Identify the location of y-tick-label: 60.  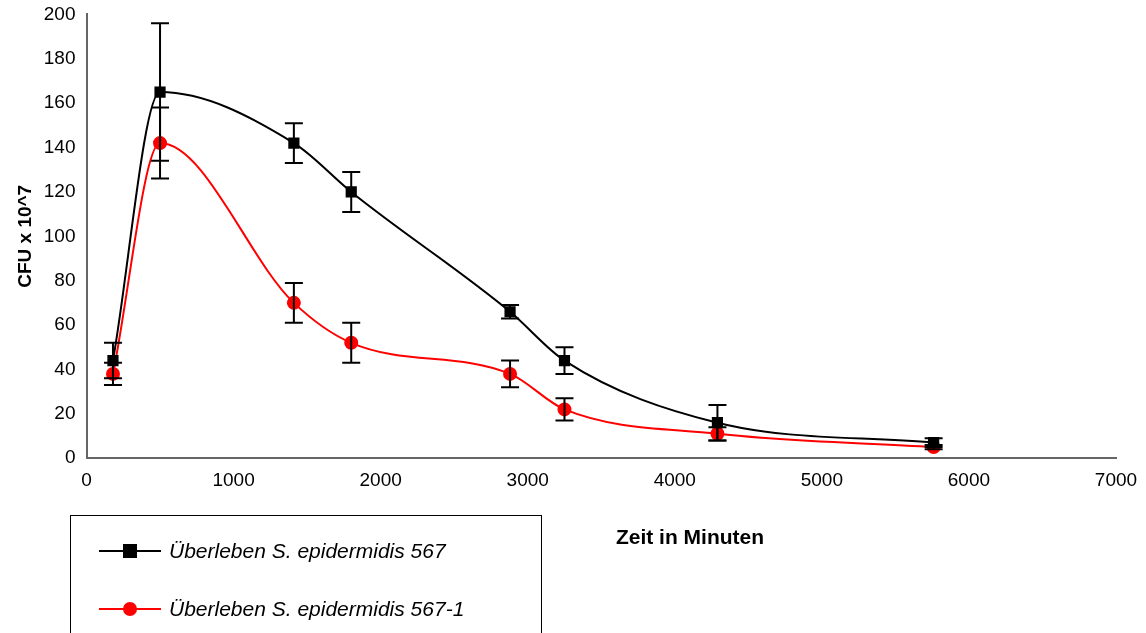
(65, 324).